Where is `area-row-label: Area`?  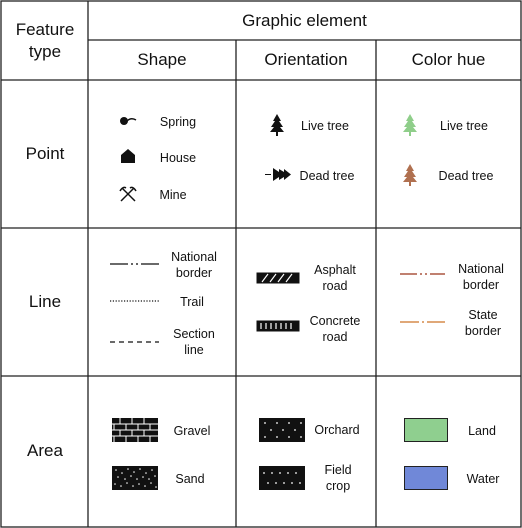 area-row-label: Area is located at coordinates (45, 450).